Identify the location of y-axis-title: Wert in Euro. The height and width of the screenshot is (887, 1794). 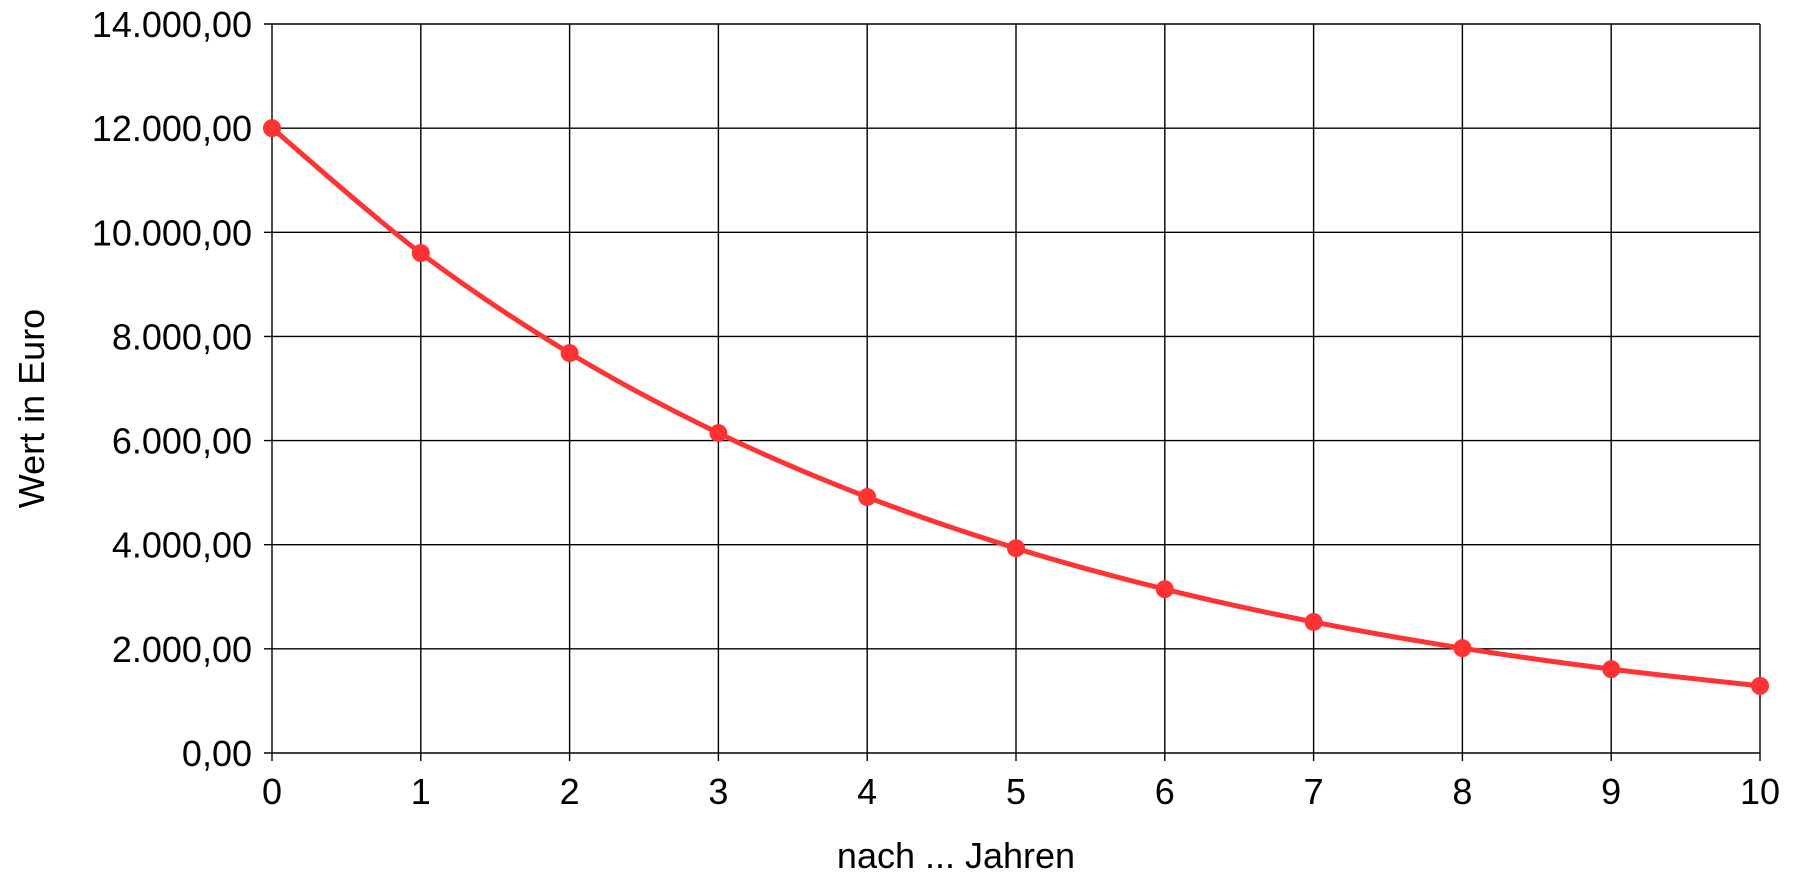
(31, 408).